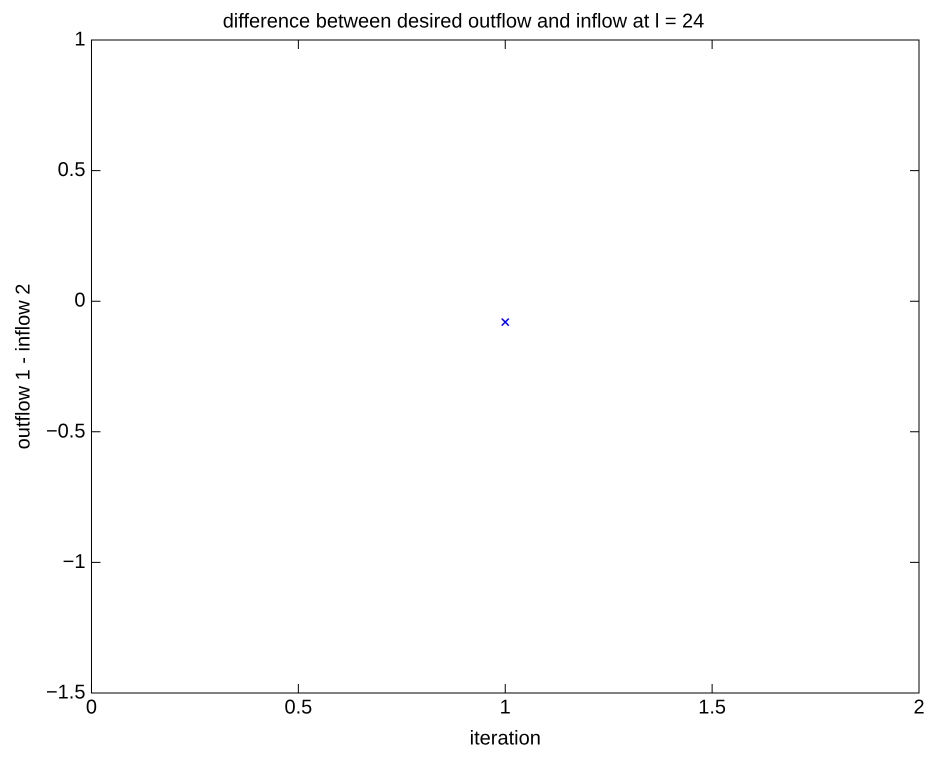 Image resolution: width=939 pixels, height=763 pixels. What do you see at coordinates (74, 561) in the screenshot?
I see `y-tick-label: −1` at bounding box center [74, 561].